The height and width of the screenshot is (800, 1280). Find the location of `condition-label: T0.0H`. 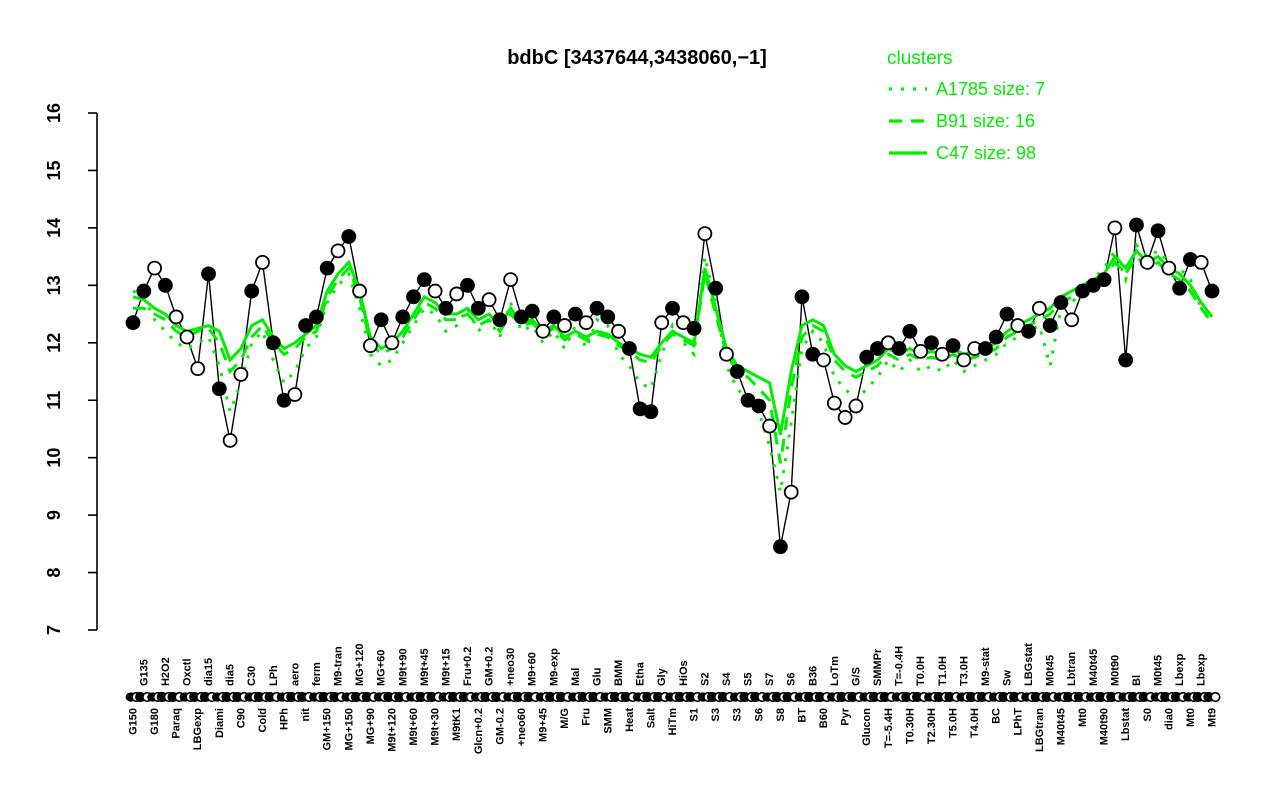

condition-label: T0.0H is located at coordinates (921, 671).